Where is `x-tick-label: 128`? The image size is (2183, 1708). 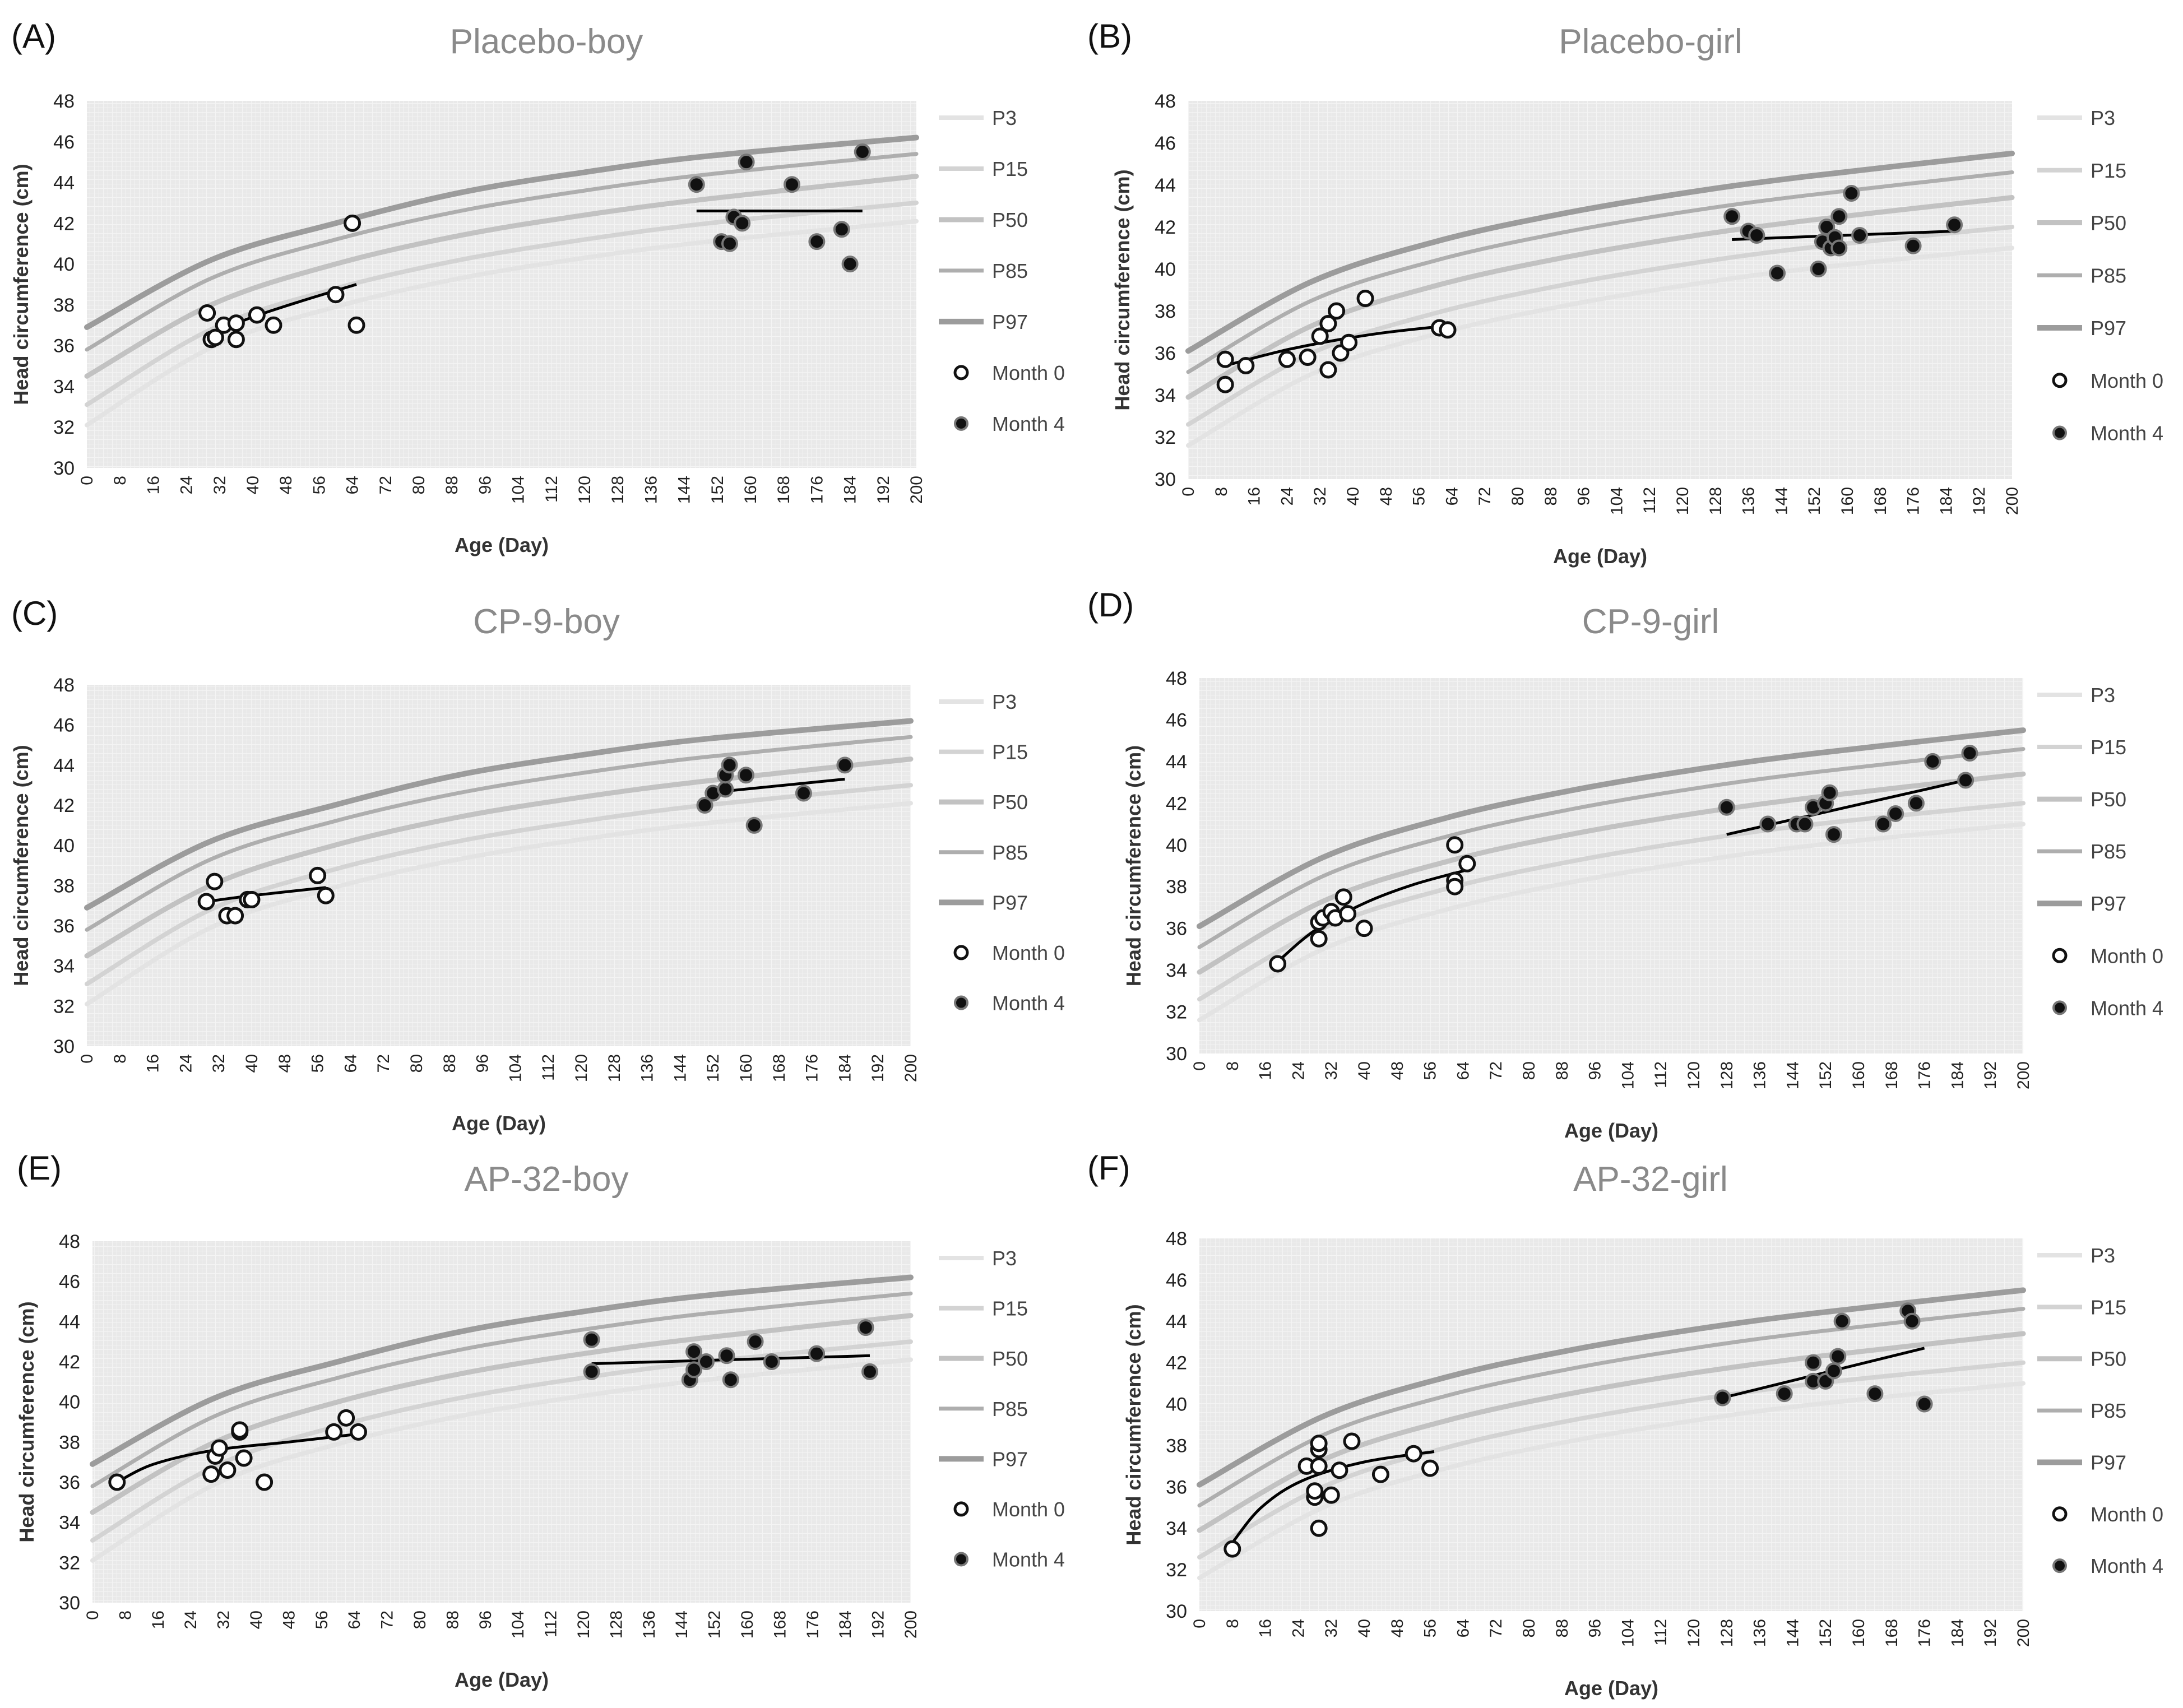
x-tick-label: 128 is located at coordinates (1727, 1633).